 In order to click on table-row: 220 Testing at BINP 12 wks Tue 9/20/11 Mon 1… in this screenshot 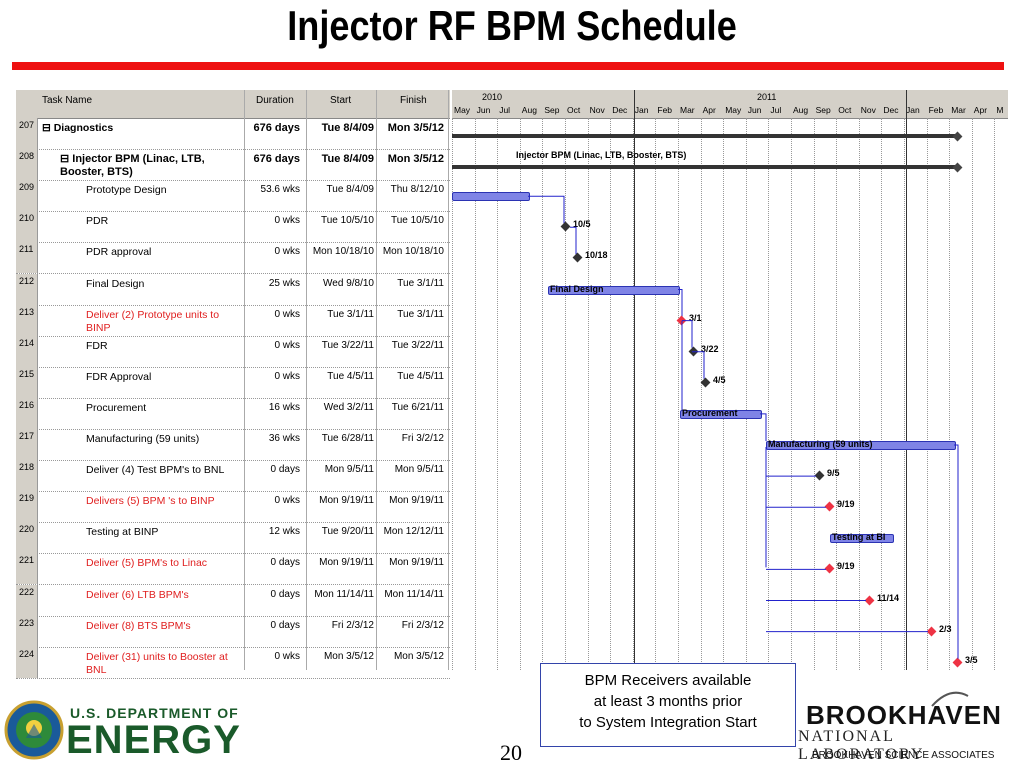, I will do `click(233, 538)`.